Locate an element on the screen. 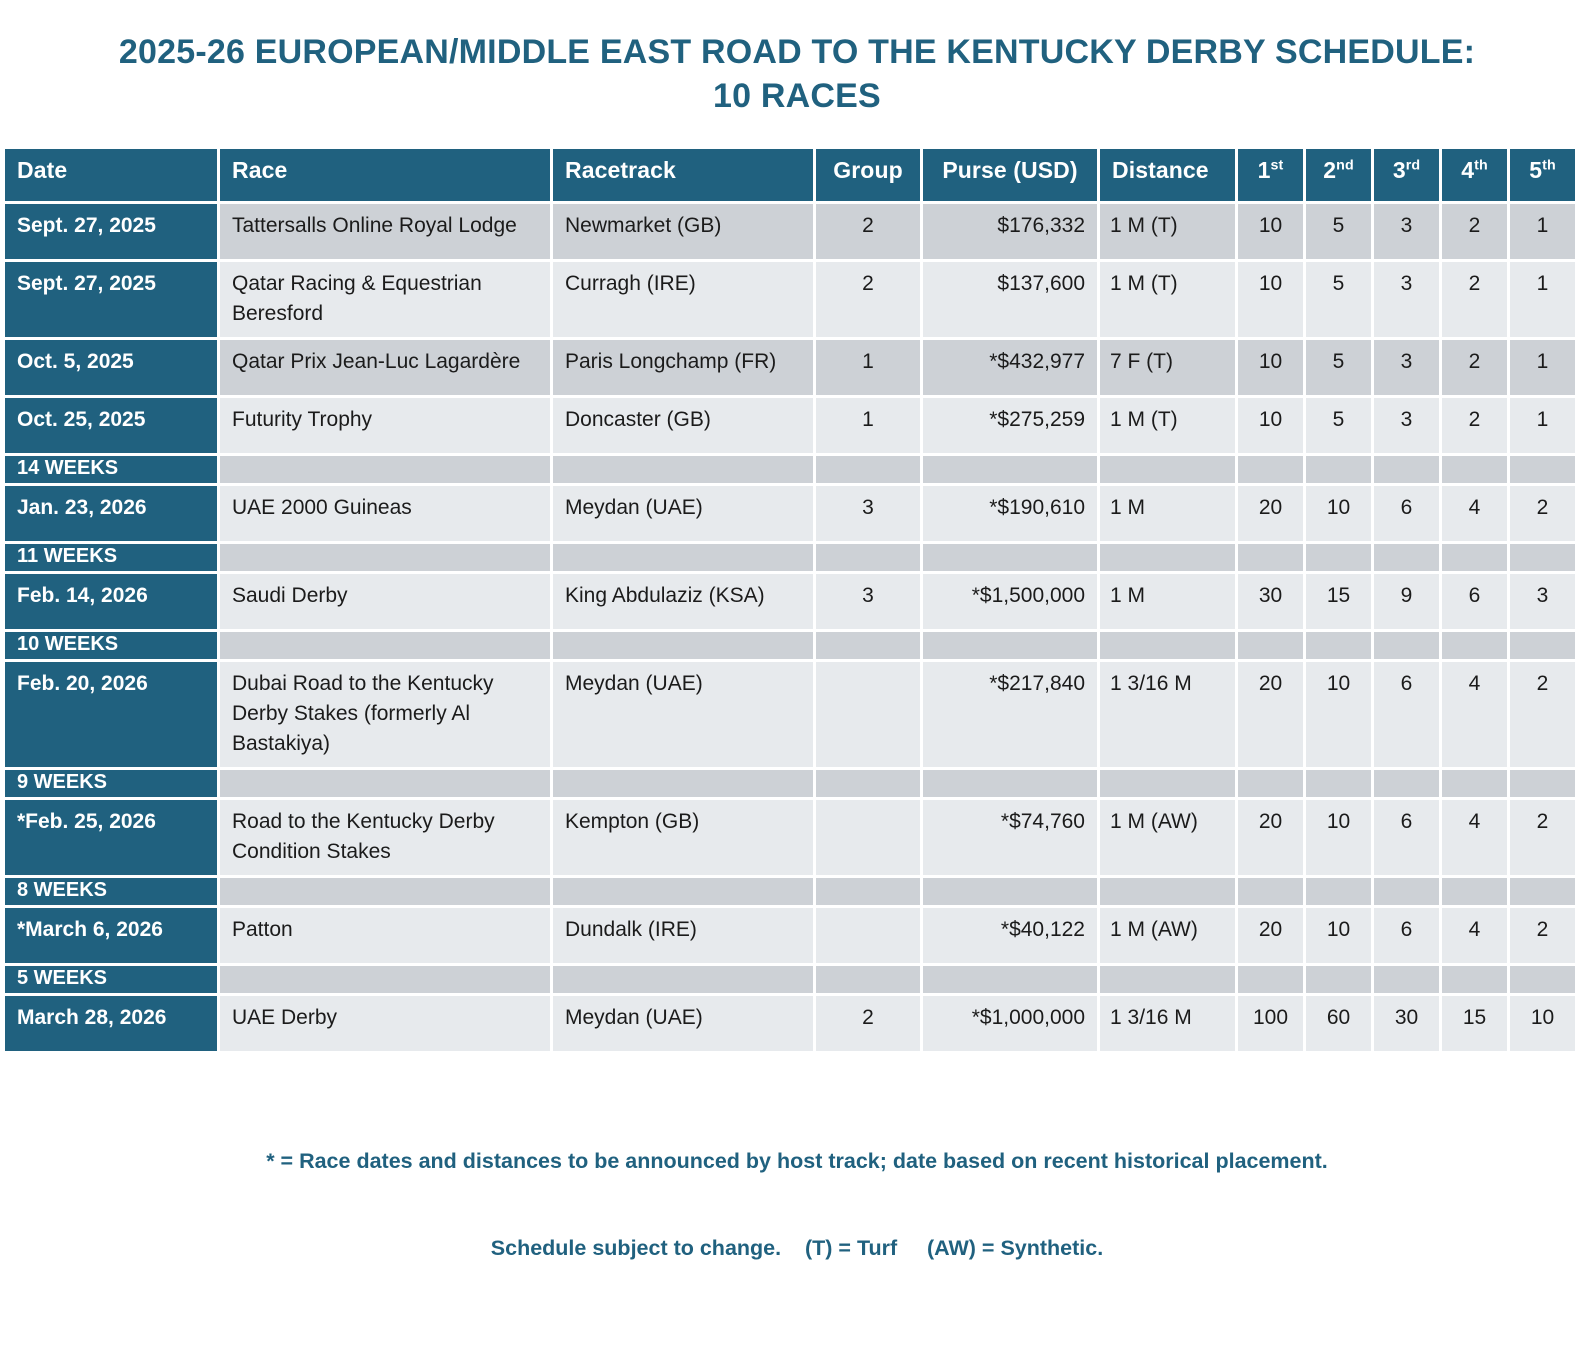 Image resolution: width=1594 pixels, height=1361 pixels. header-cell-racetrack: Racetrack is located at coordinates (683, 175).